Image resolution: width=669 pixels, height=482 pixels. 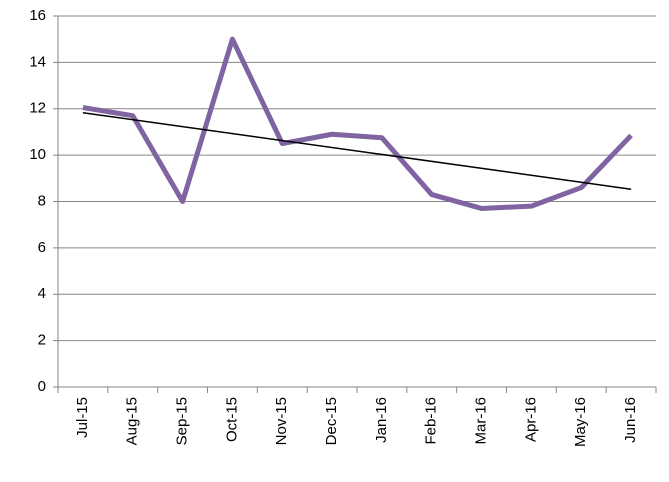 What do you see at coordinates (281, 421) in the screenshot?
I see `x-tick-label: Nov-15` at bounding box center [281, 421].